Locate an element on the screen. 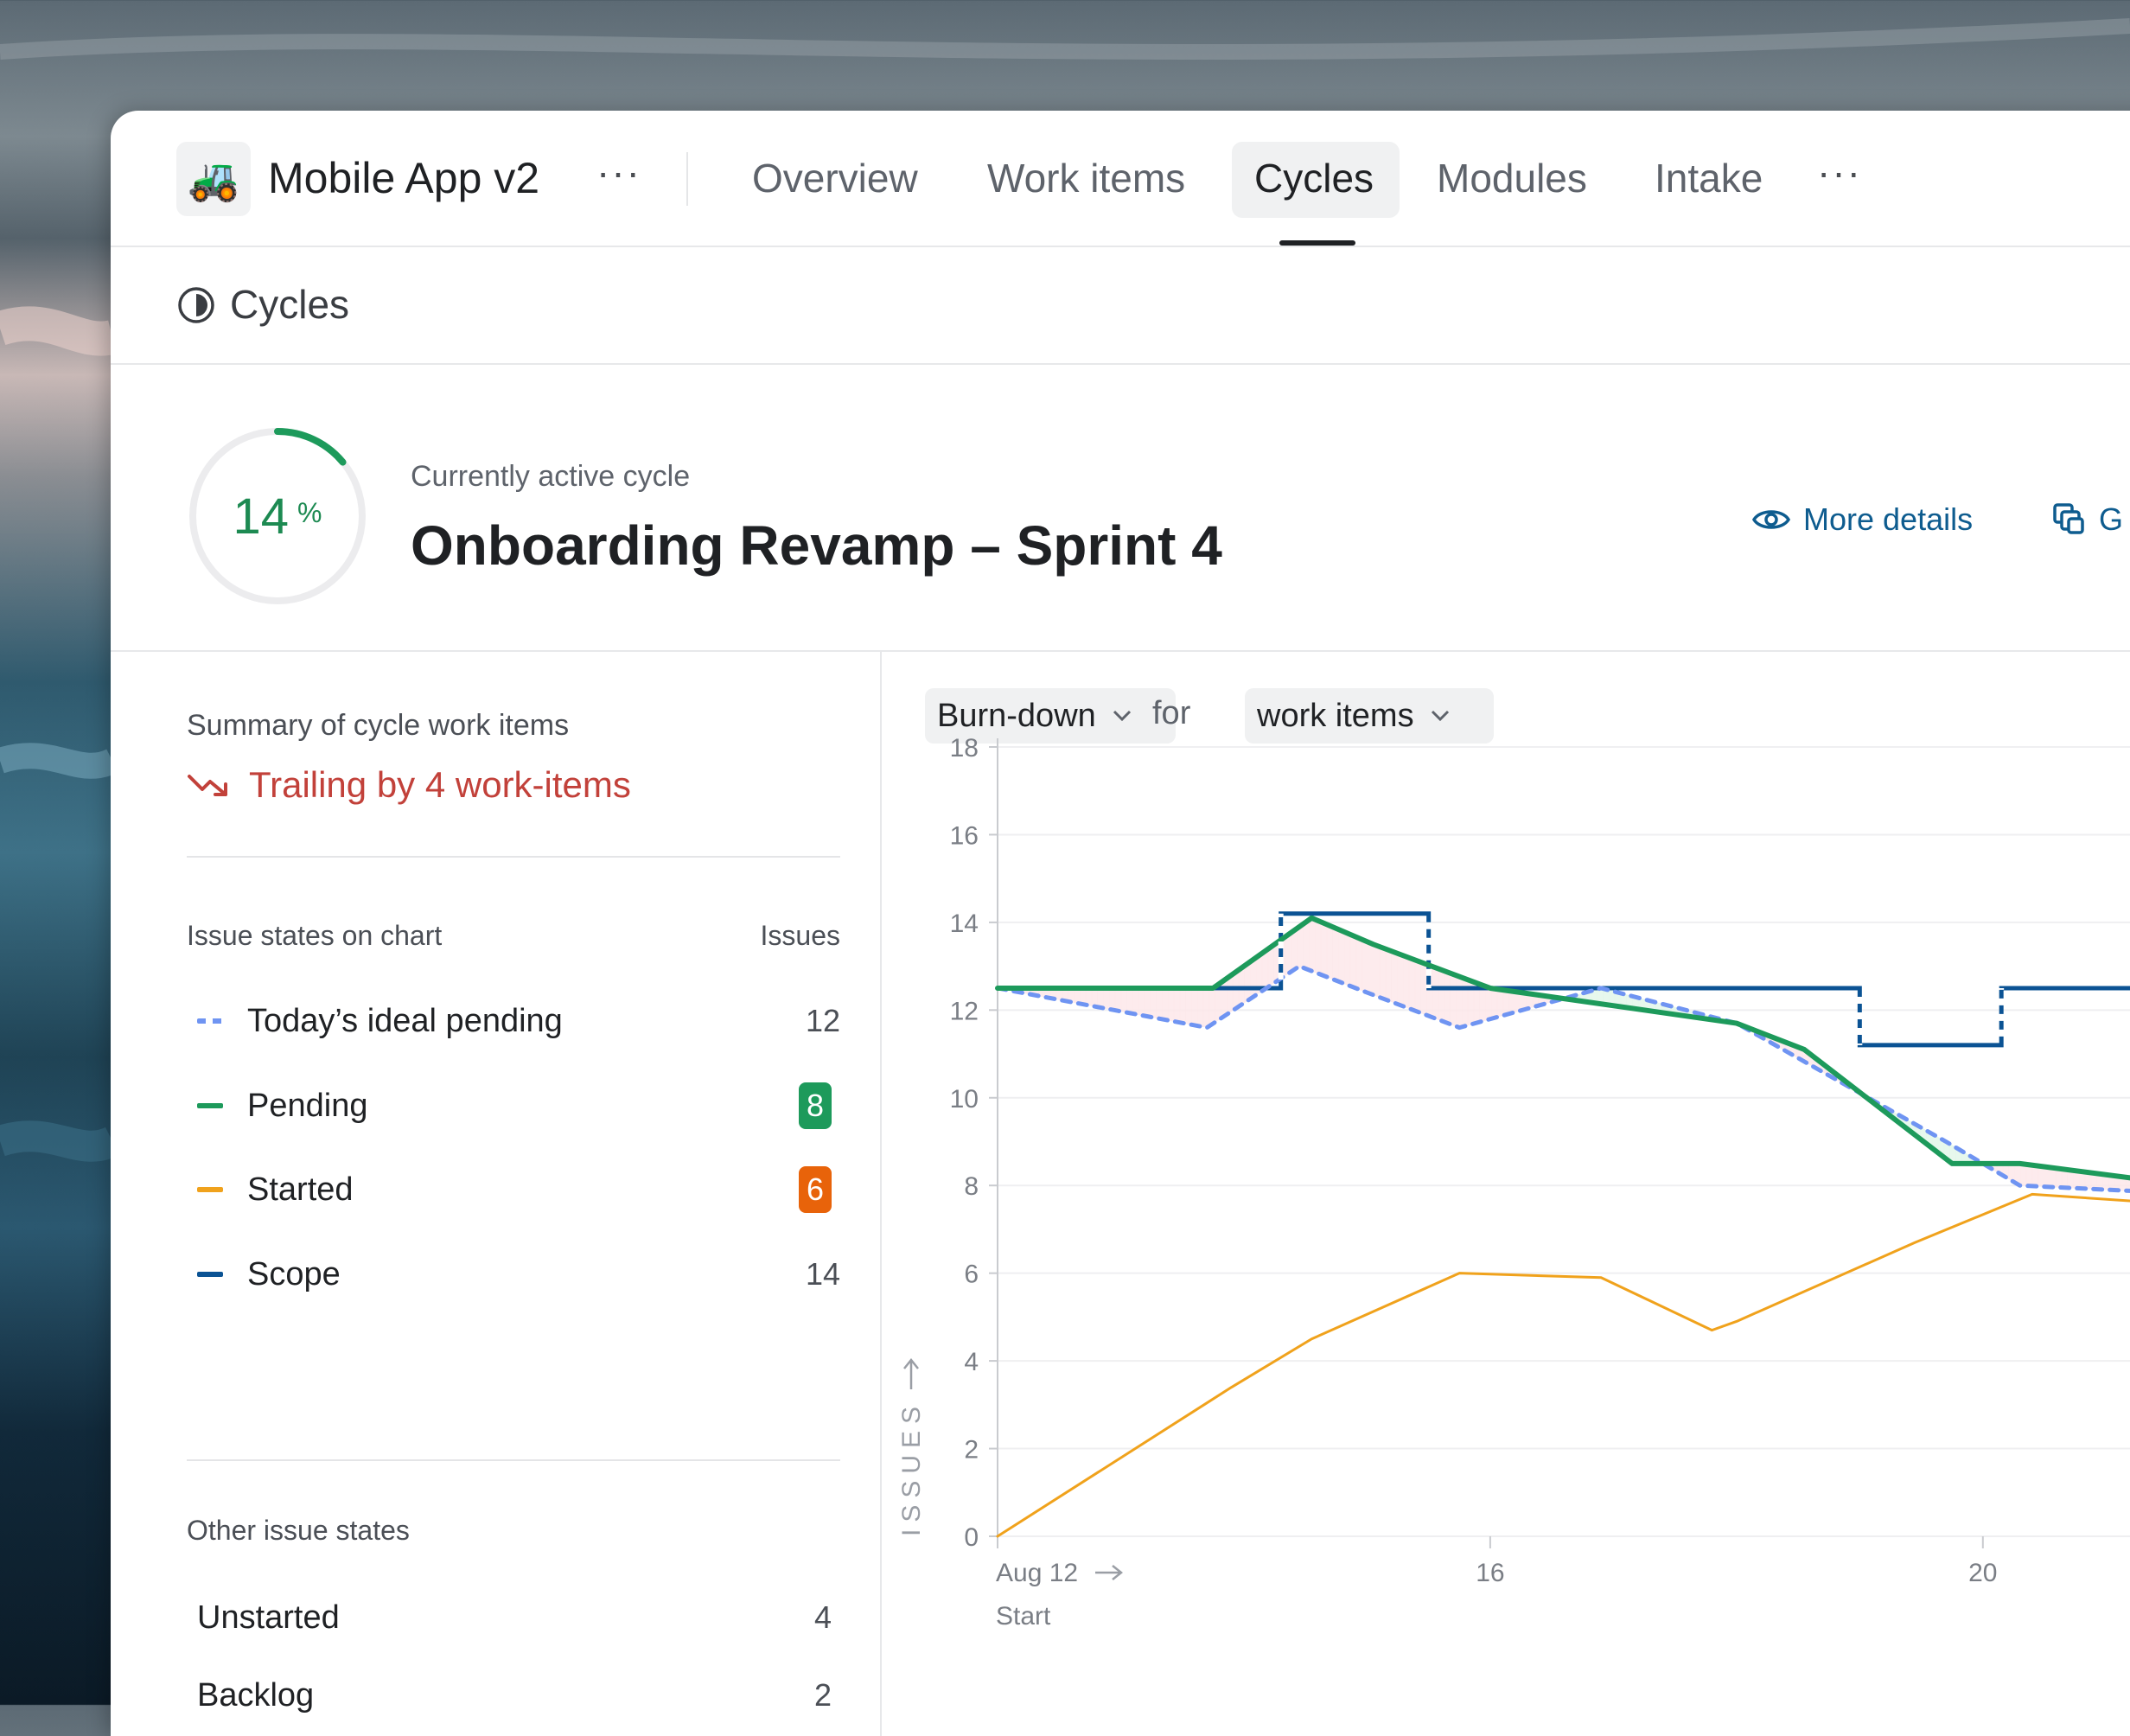 This screenshot has width=2130, height=1736. trend-text: Trailing by 4 work-items is located at coordinates (440, 784).